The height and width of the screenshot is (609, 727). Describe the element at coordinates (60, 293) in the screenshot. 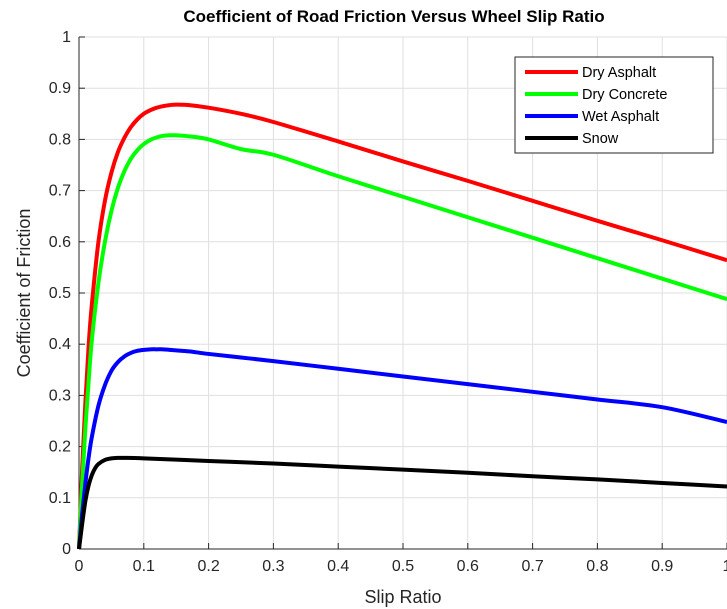

I see `y-tick-label: 0.5` at that location.